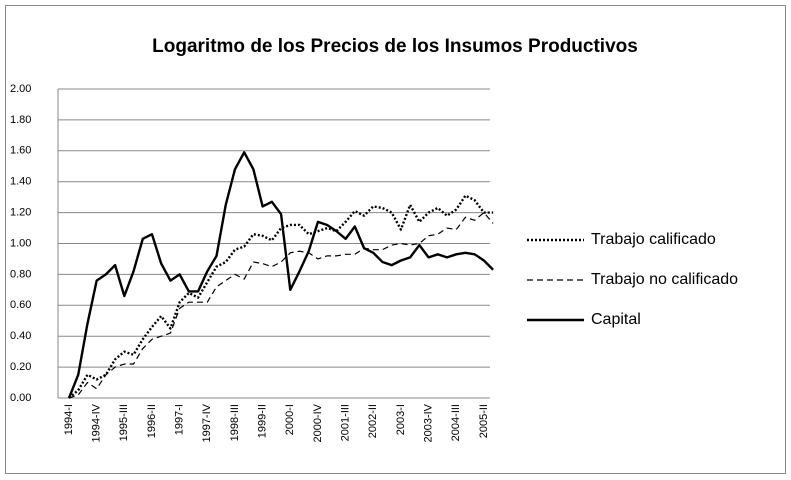 The width and height of the screenshot is (791, 480). Describe the element at coordinates (124, 422) in the screenshot. I see `x-tick-label: 1995-III` at that location.